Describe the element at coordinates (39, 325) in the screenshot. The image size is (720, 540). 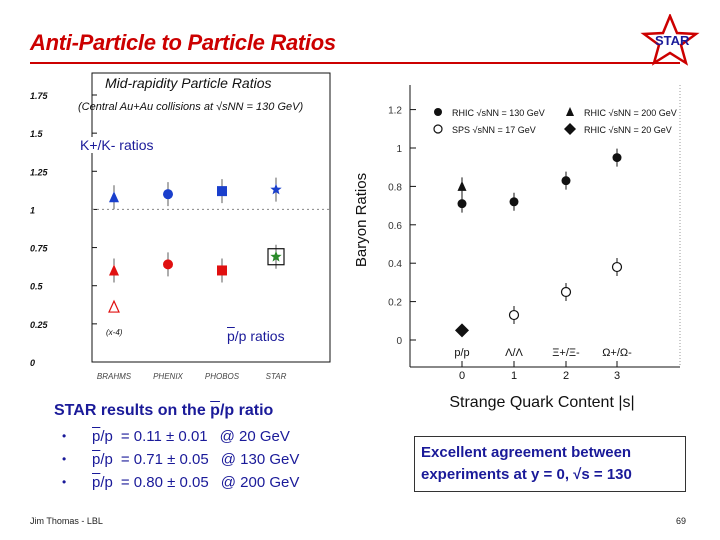
I see `left-ytick-label: 0.25` at that location.